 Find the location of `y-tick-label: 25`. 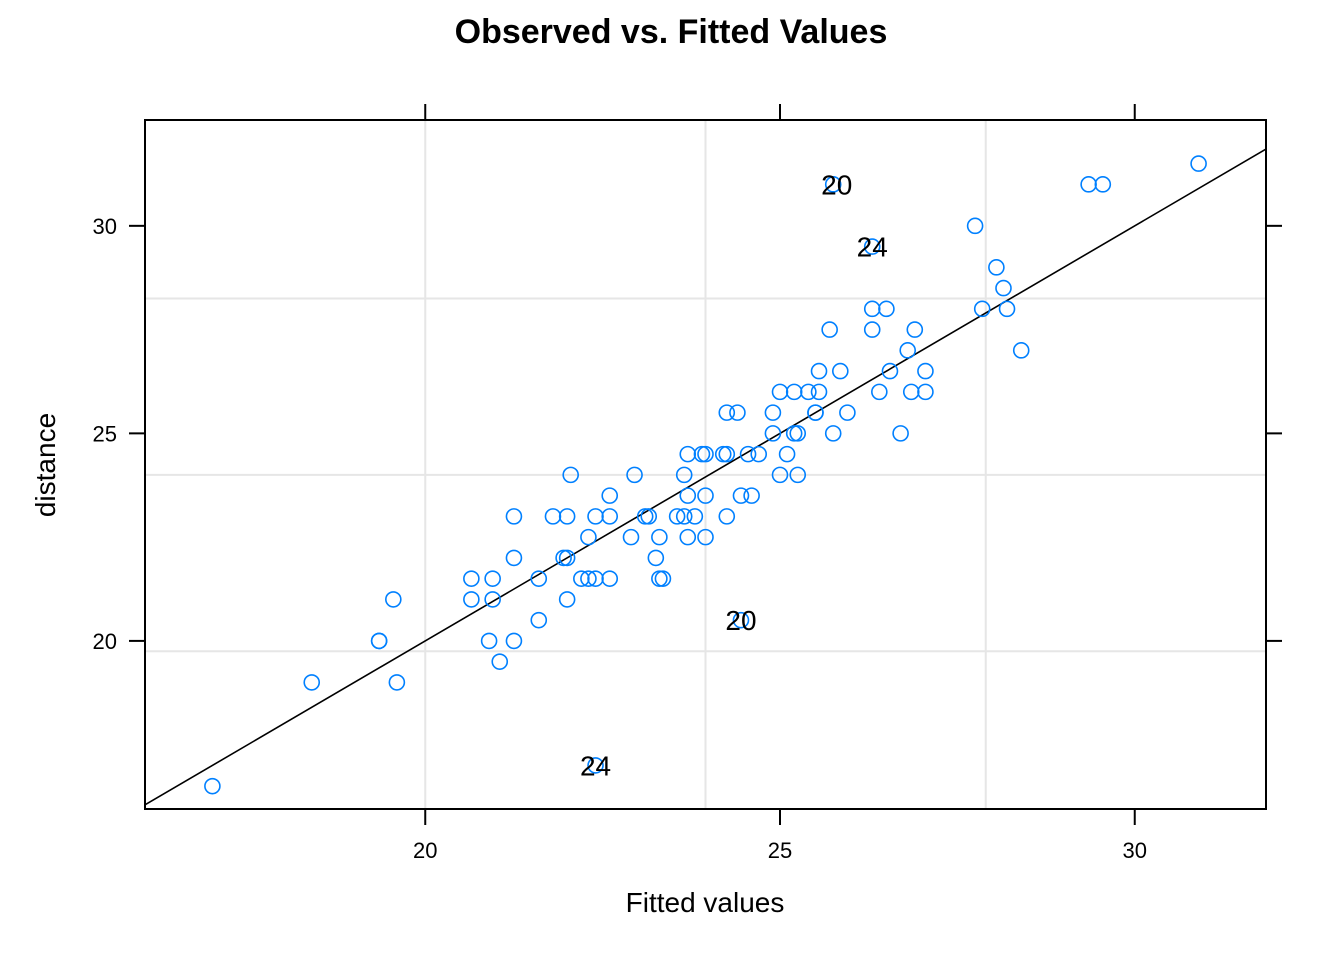

y-tick-label: 25 is located at coordinates (105, 433).